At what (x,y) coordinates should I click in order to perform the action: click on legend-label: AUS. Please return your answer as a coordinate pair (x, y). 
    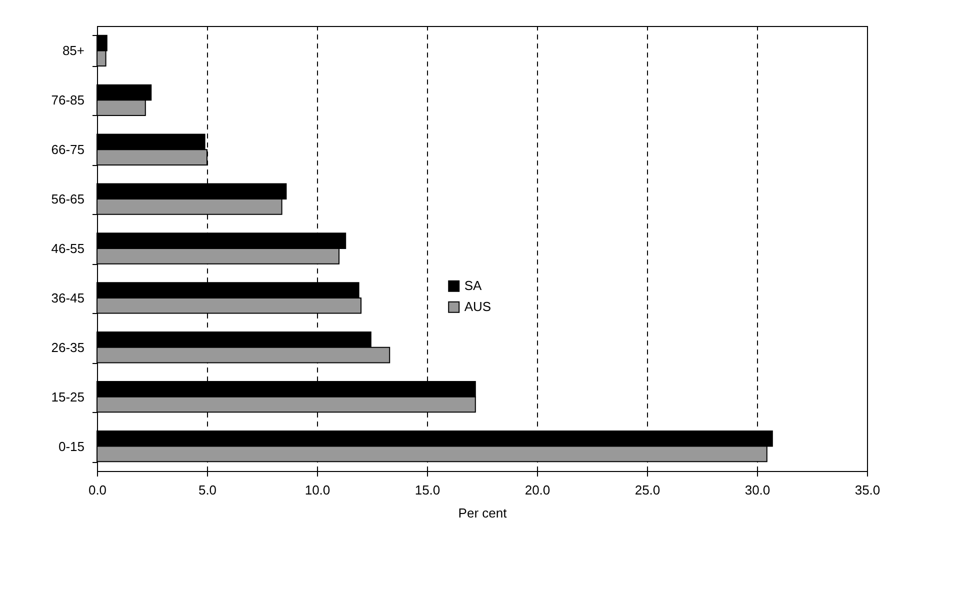
    Looking at the image, I should click on (478, 306).